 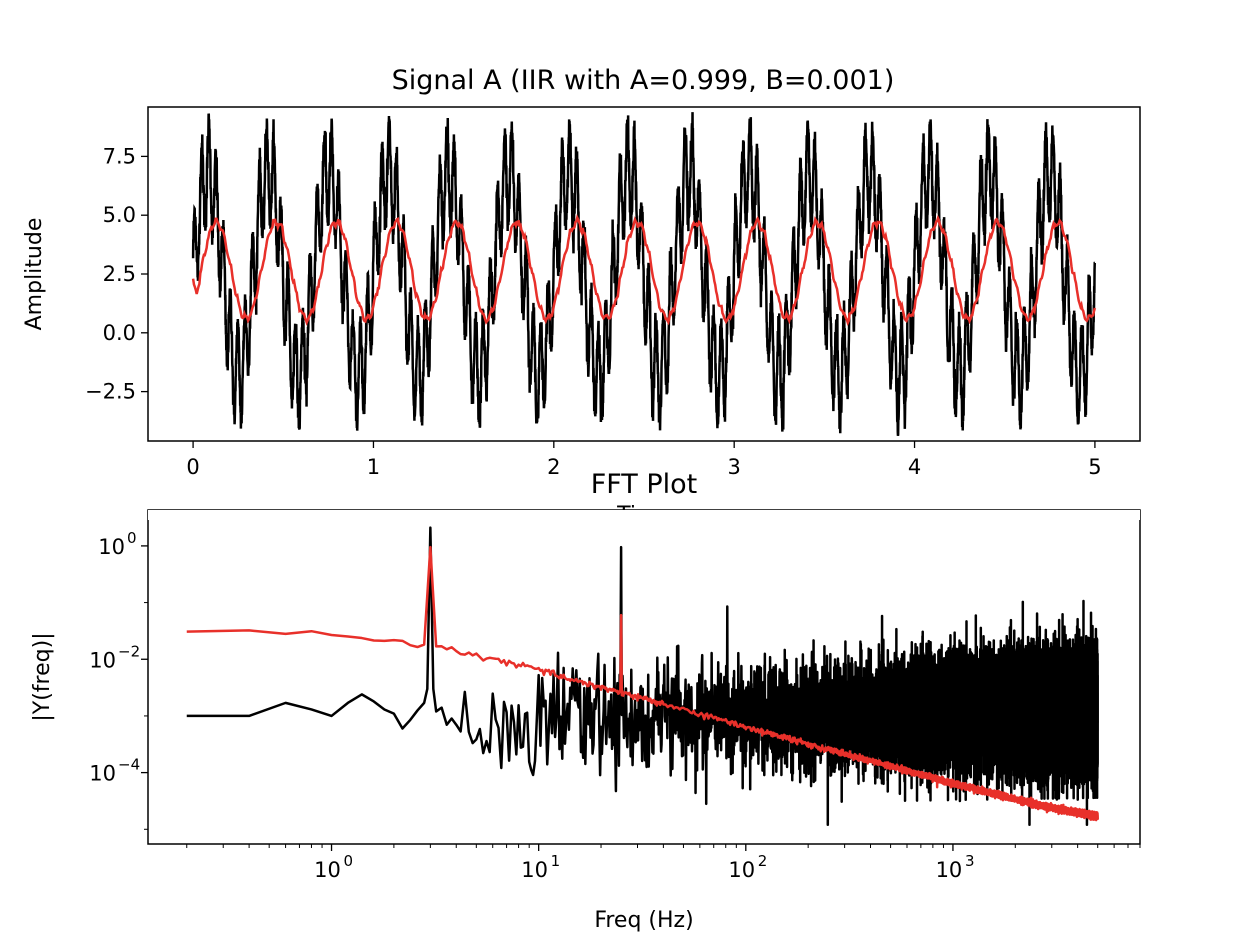 What do you see at coordinates (644, 460) in the screenshot?
I see `signal-x-ticks: 0 1 2 3 4 5` at bounding box center [644, 460].